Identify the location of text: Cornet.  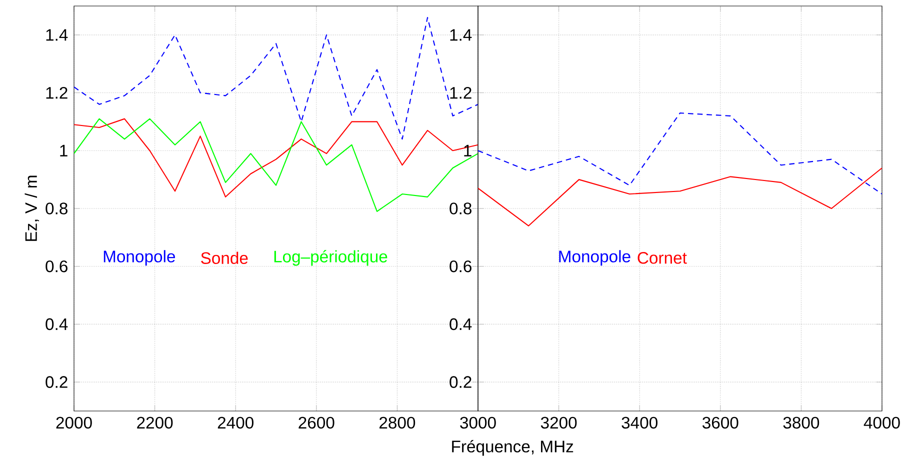
(662, 258).